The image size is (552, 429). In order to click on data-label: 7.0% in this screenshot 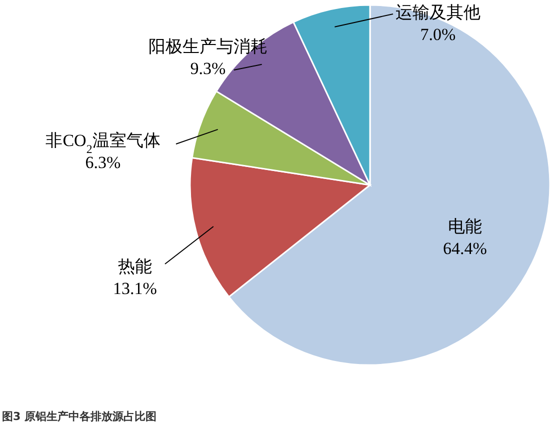, I will do `click(438, 34)`.